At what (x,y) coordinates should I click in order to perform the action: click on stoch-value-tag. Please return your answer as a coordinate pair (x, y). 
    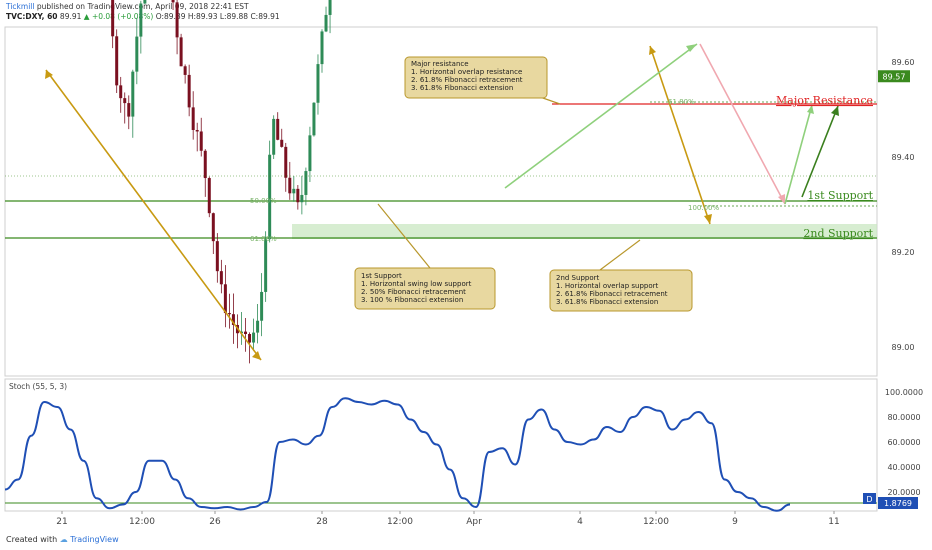
    Looking at the image, I should click on (898, 503).